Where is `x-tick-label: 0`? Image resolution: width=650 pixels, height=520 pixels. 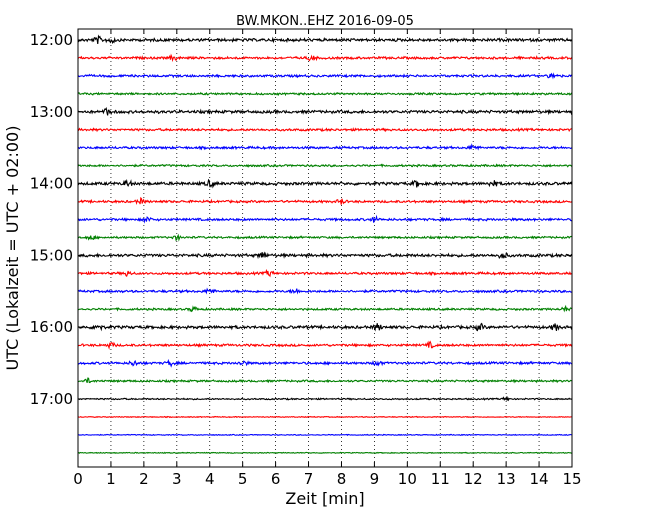 x-tick-label: 0 is located at coordinates (78, 479).